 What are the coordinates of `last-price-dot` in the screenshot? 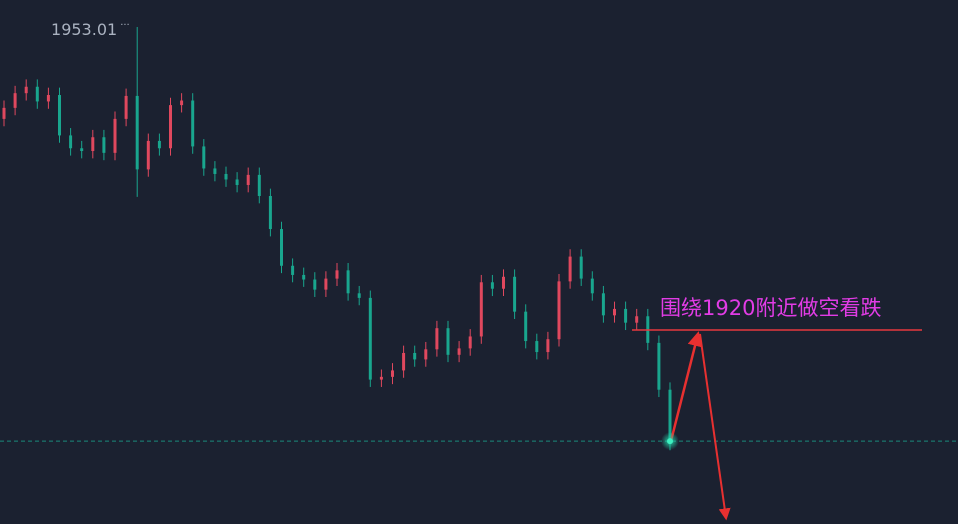 It's located at (670, 441).